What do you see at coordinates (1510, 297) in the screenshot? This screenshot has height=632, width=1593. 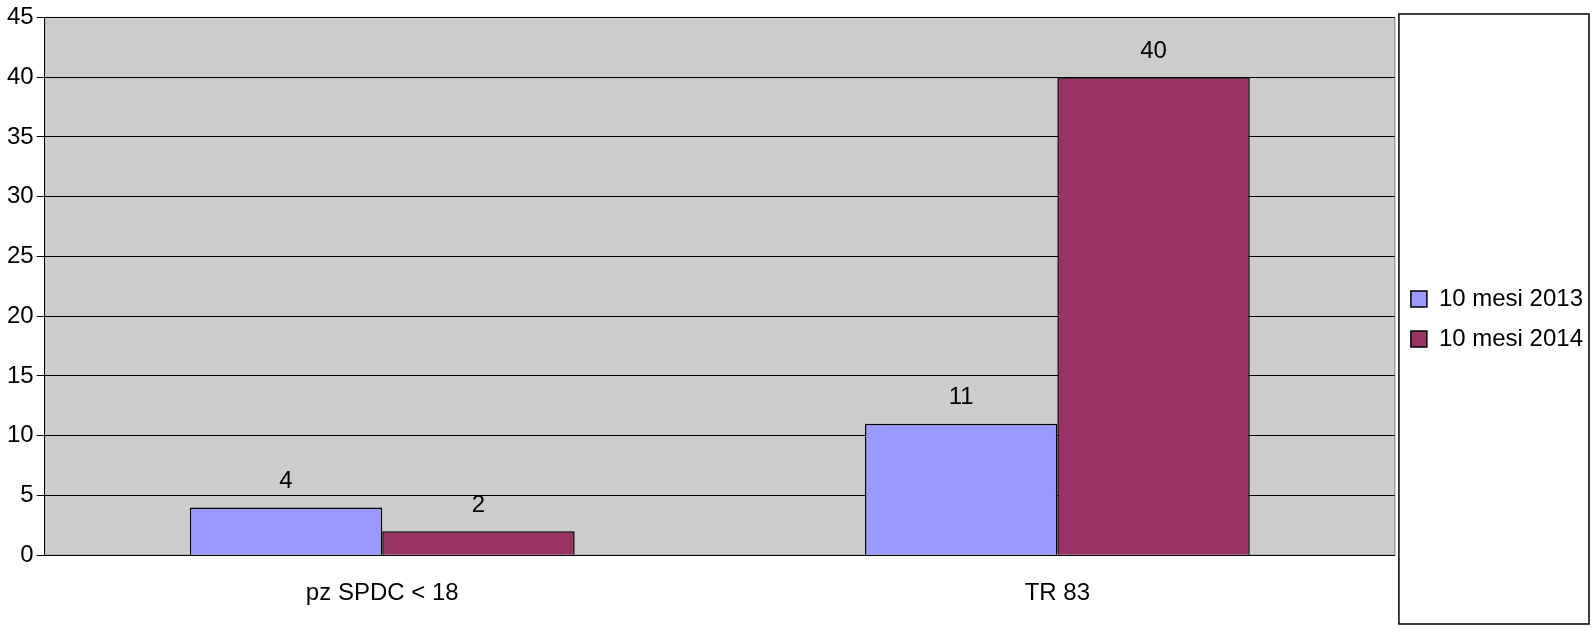 I see `legend-label: 10 mesi 2013` at bounding box center [1510, 297].